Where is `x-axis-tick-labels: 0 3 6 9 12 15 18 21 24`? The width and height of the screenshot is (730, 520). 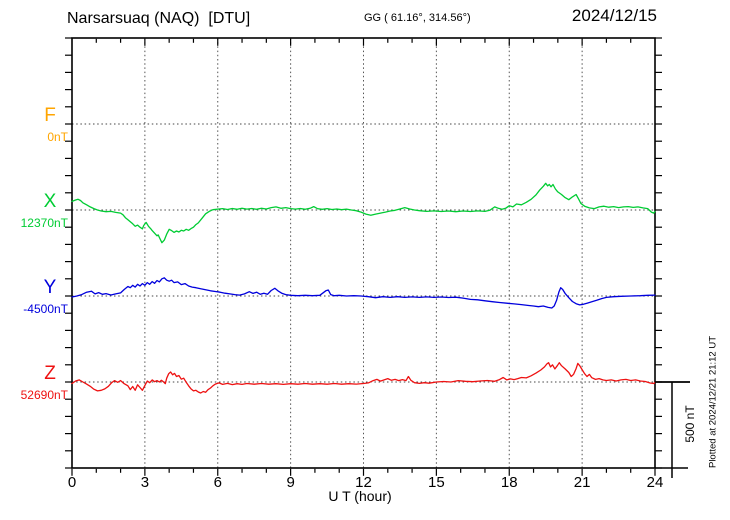
x-axis-tick-labels: 0 3 6 9 12 15 18 21 24 is located at coordinates (366, 482).